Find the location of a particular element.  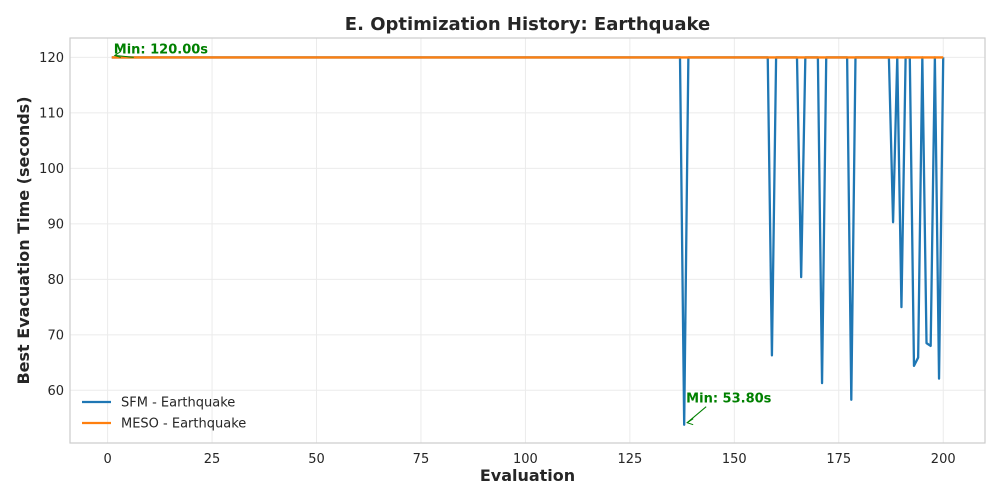

x-tick-label: 75 is located at coordinates (421, 459).